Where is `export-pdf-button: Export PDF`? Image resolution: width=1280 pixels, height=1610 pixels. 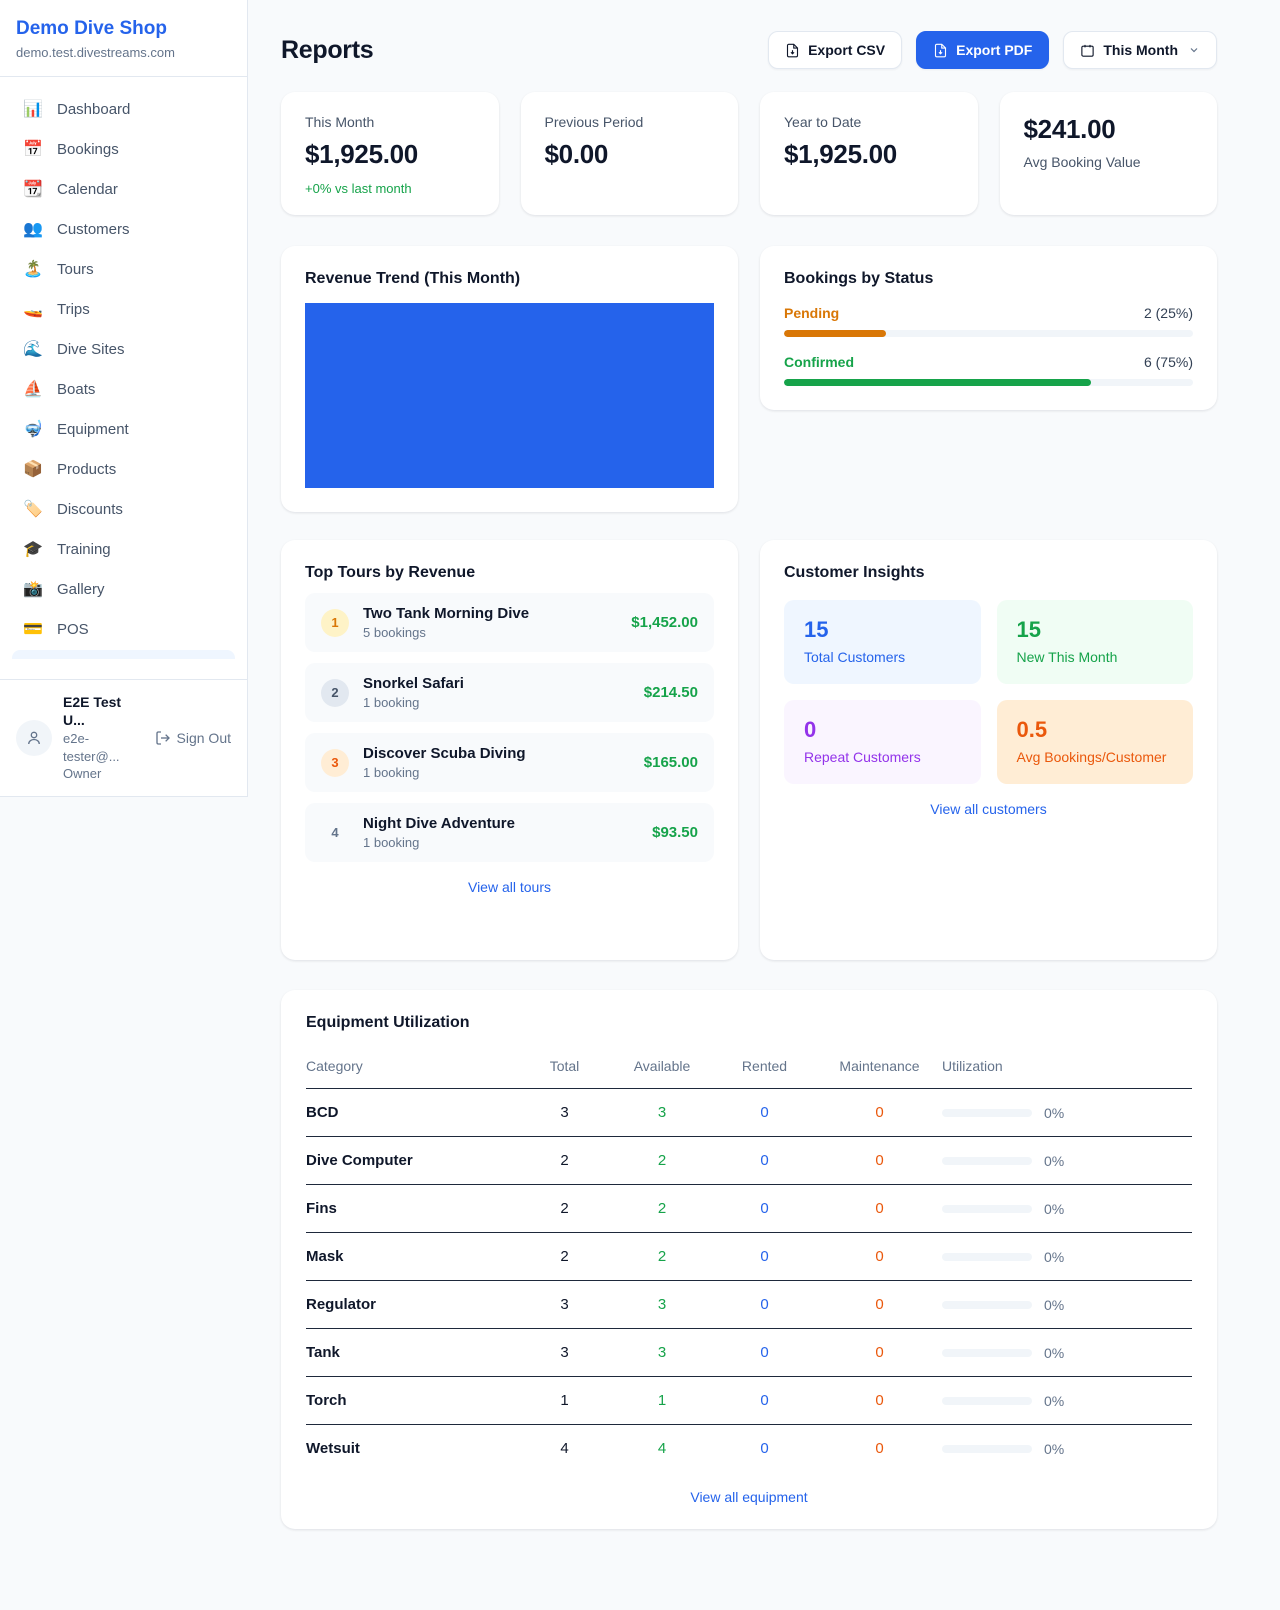 export-pdf-button: Export PDF is located at coordinates (983, 50).